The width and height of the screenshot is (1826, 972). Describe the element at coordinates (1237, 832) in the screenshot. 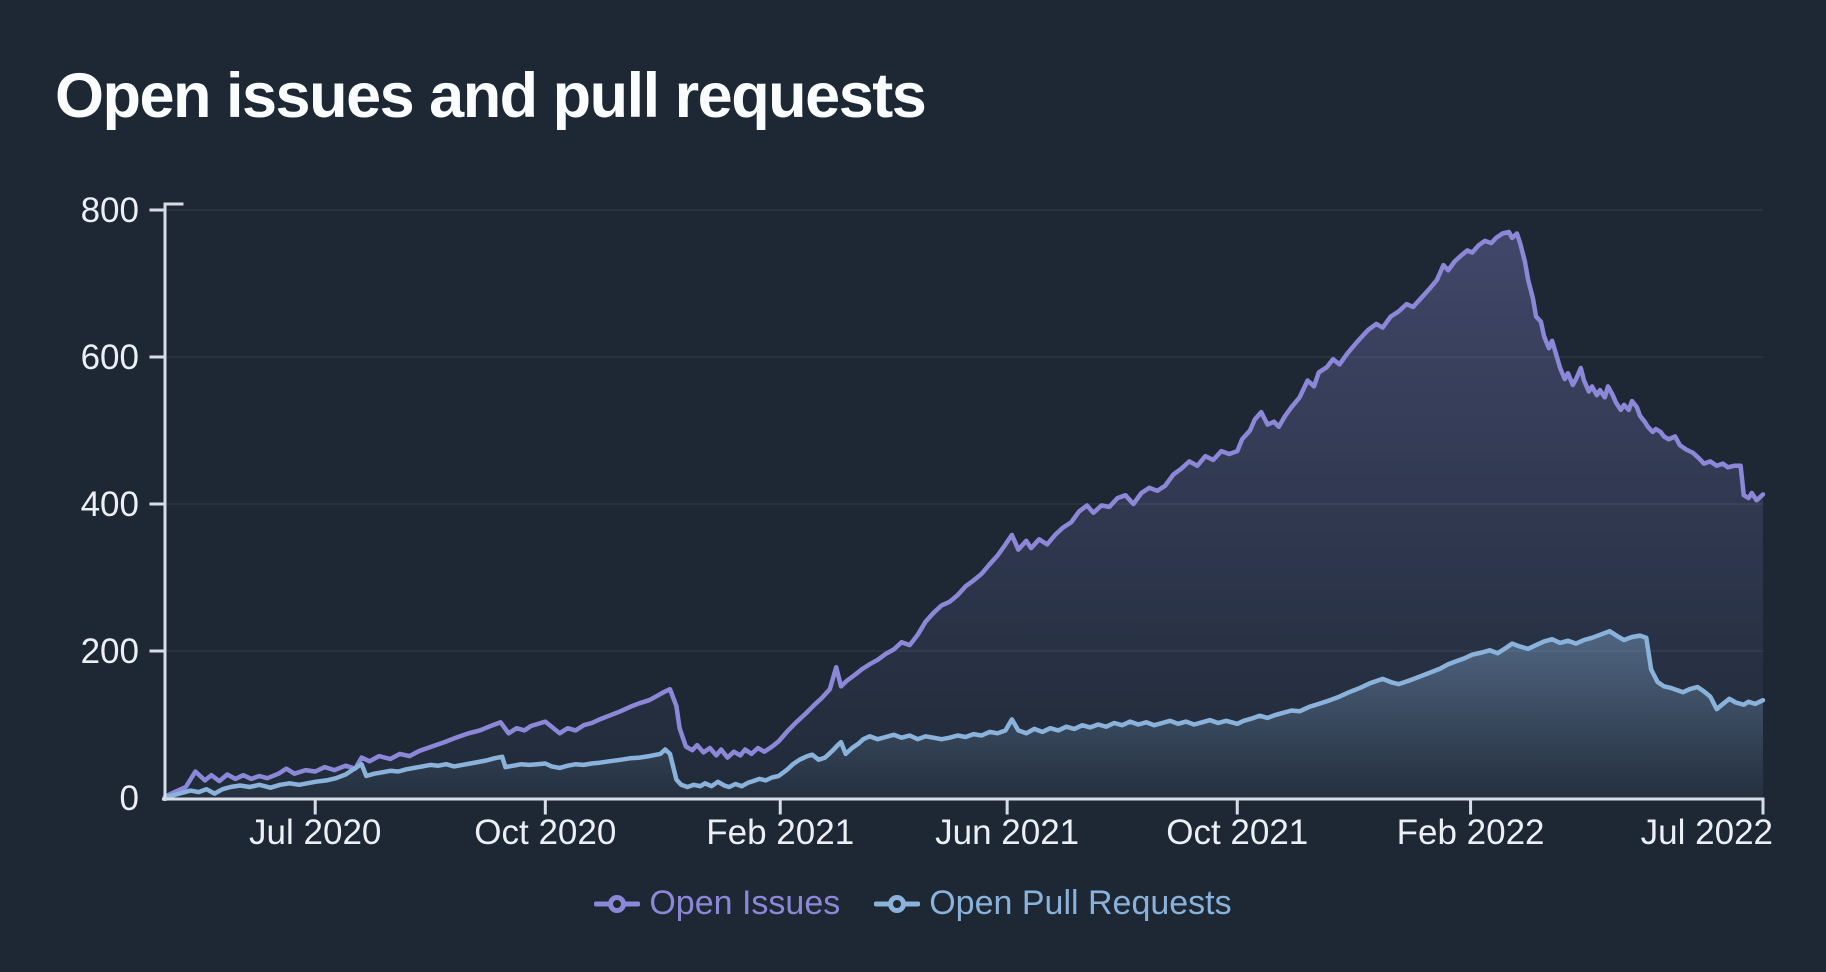

I see `x-axis-label-oct-2021: Oct 2021` at that location.